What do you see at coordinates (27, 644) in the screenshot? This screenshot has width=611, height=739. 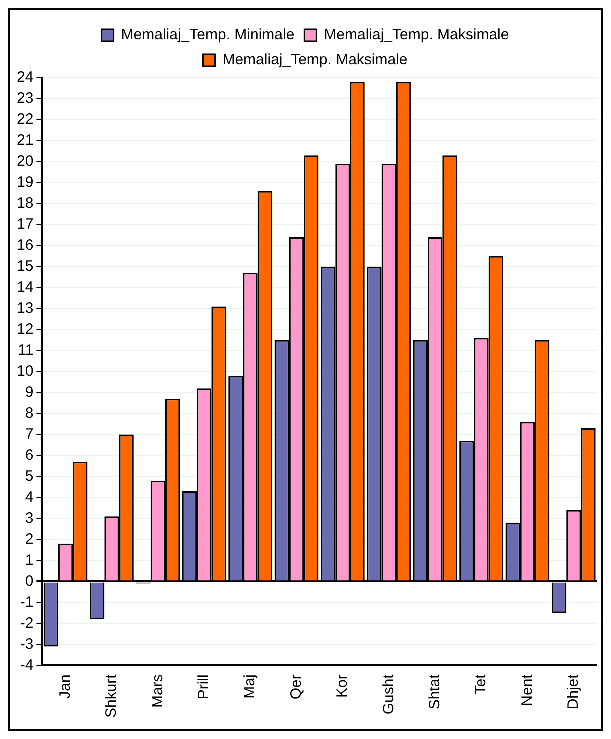 I see `y-tick-label: -3` at bounding box center [27, 644].